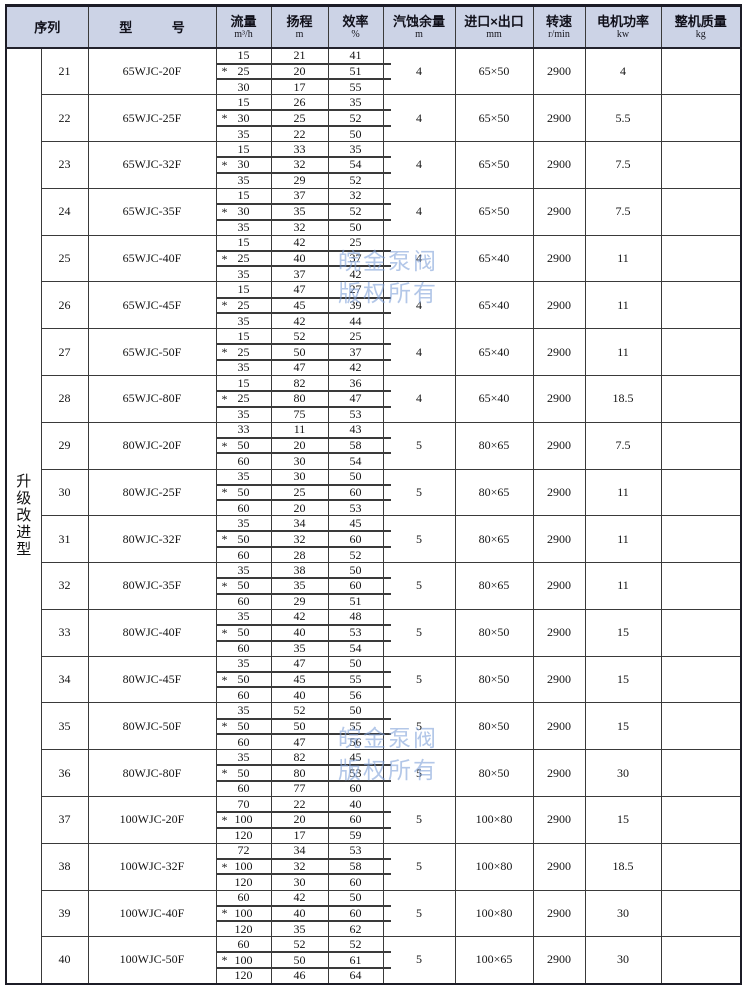 The height and width of the screenshot is (995, 750). Describe the element at coordinates (623, 866) in the screenshot. I see `motor-power-cell: 18.5` at that location.